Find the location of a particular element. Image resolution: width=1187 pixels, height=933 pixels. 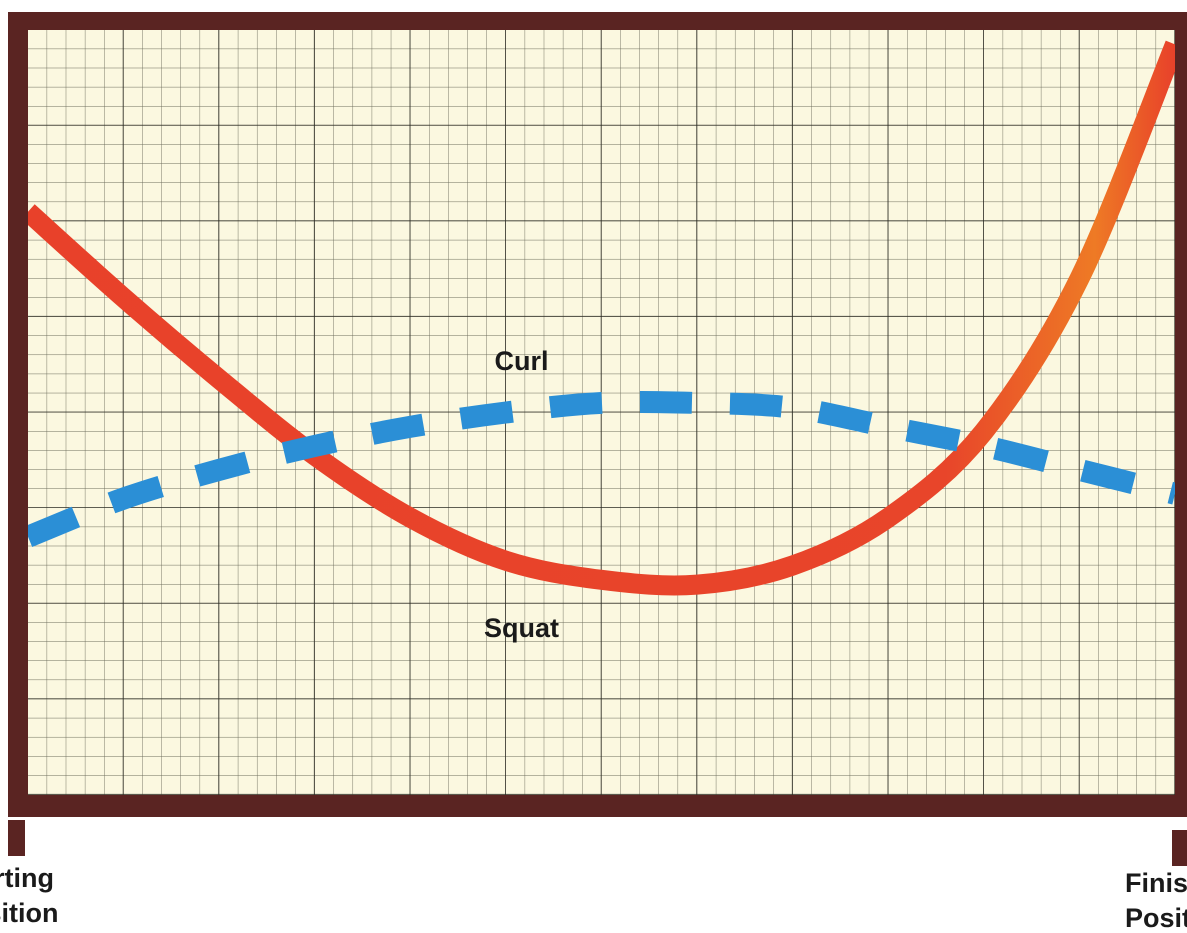

end-label: Position is located at coordinates (1156, 918).